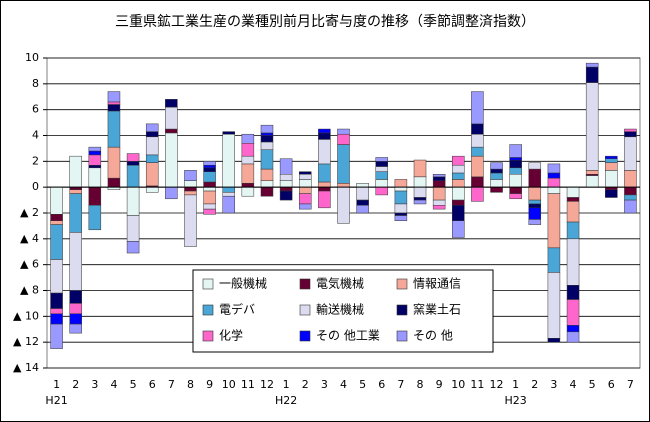 The image size is (650, 422). Describe the element at coordinates (630, 384) in the screenshot. I see `x-tick-label: 7` at that location.